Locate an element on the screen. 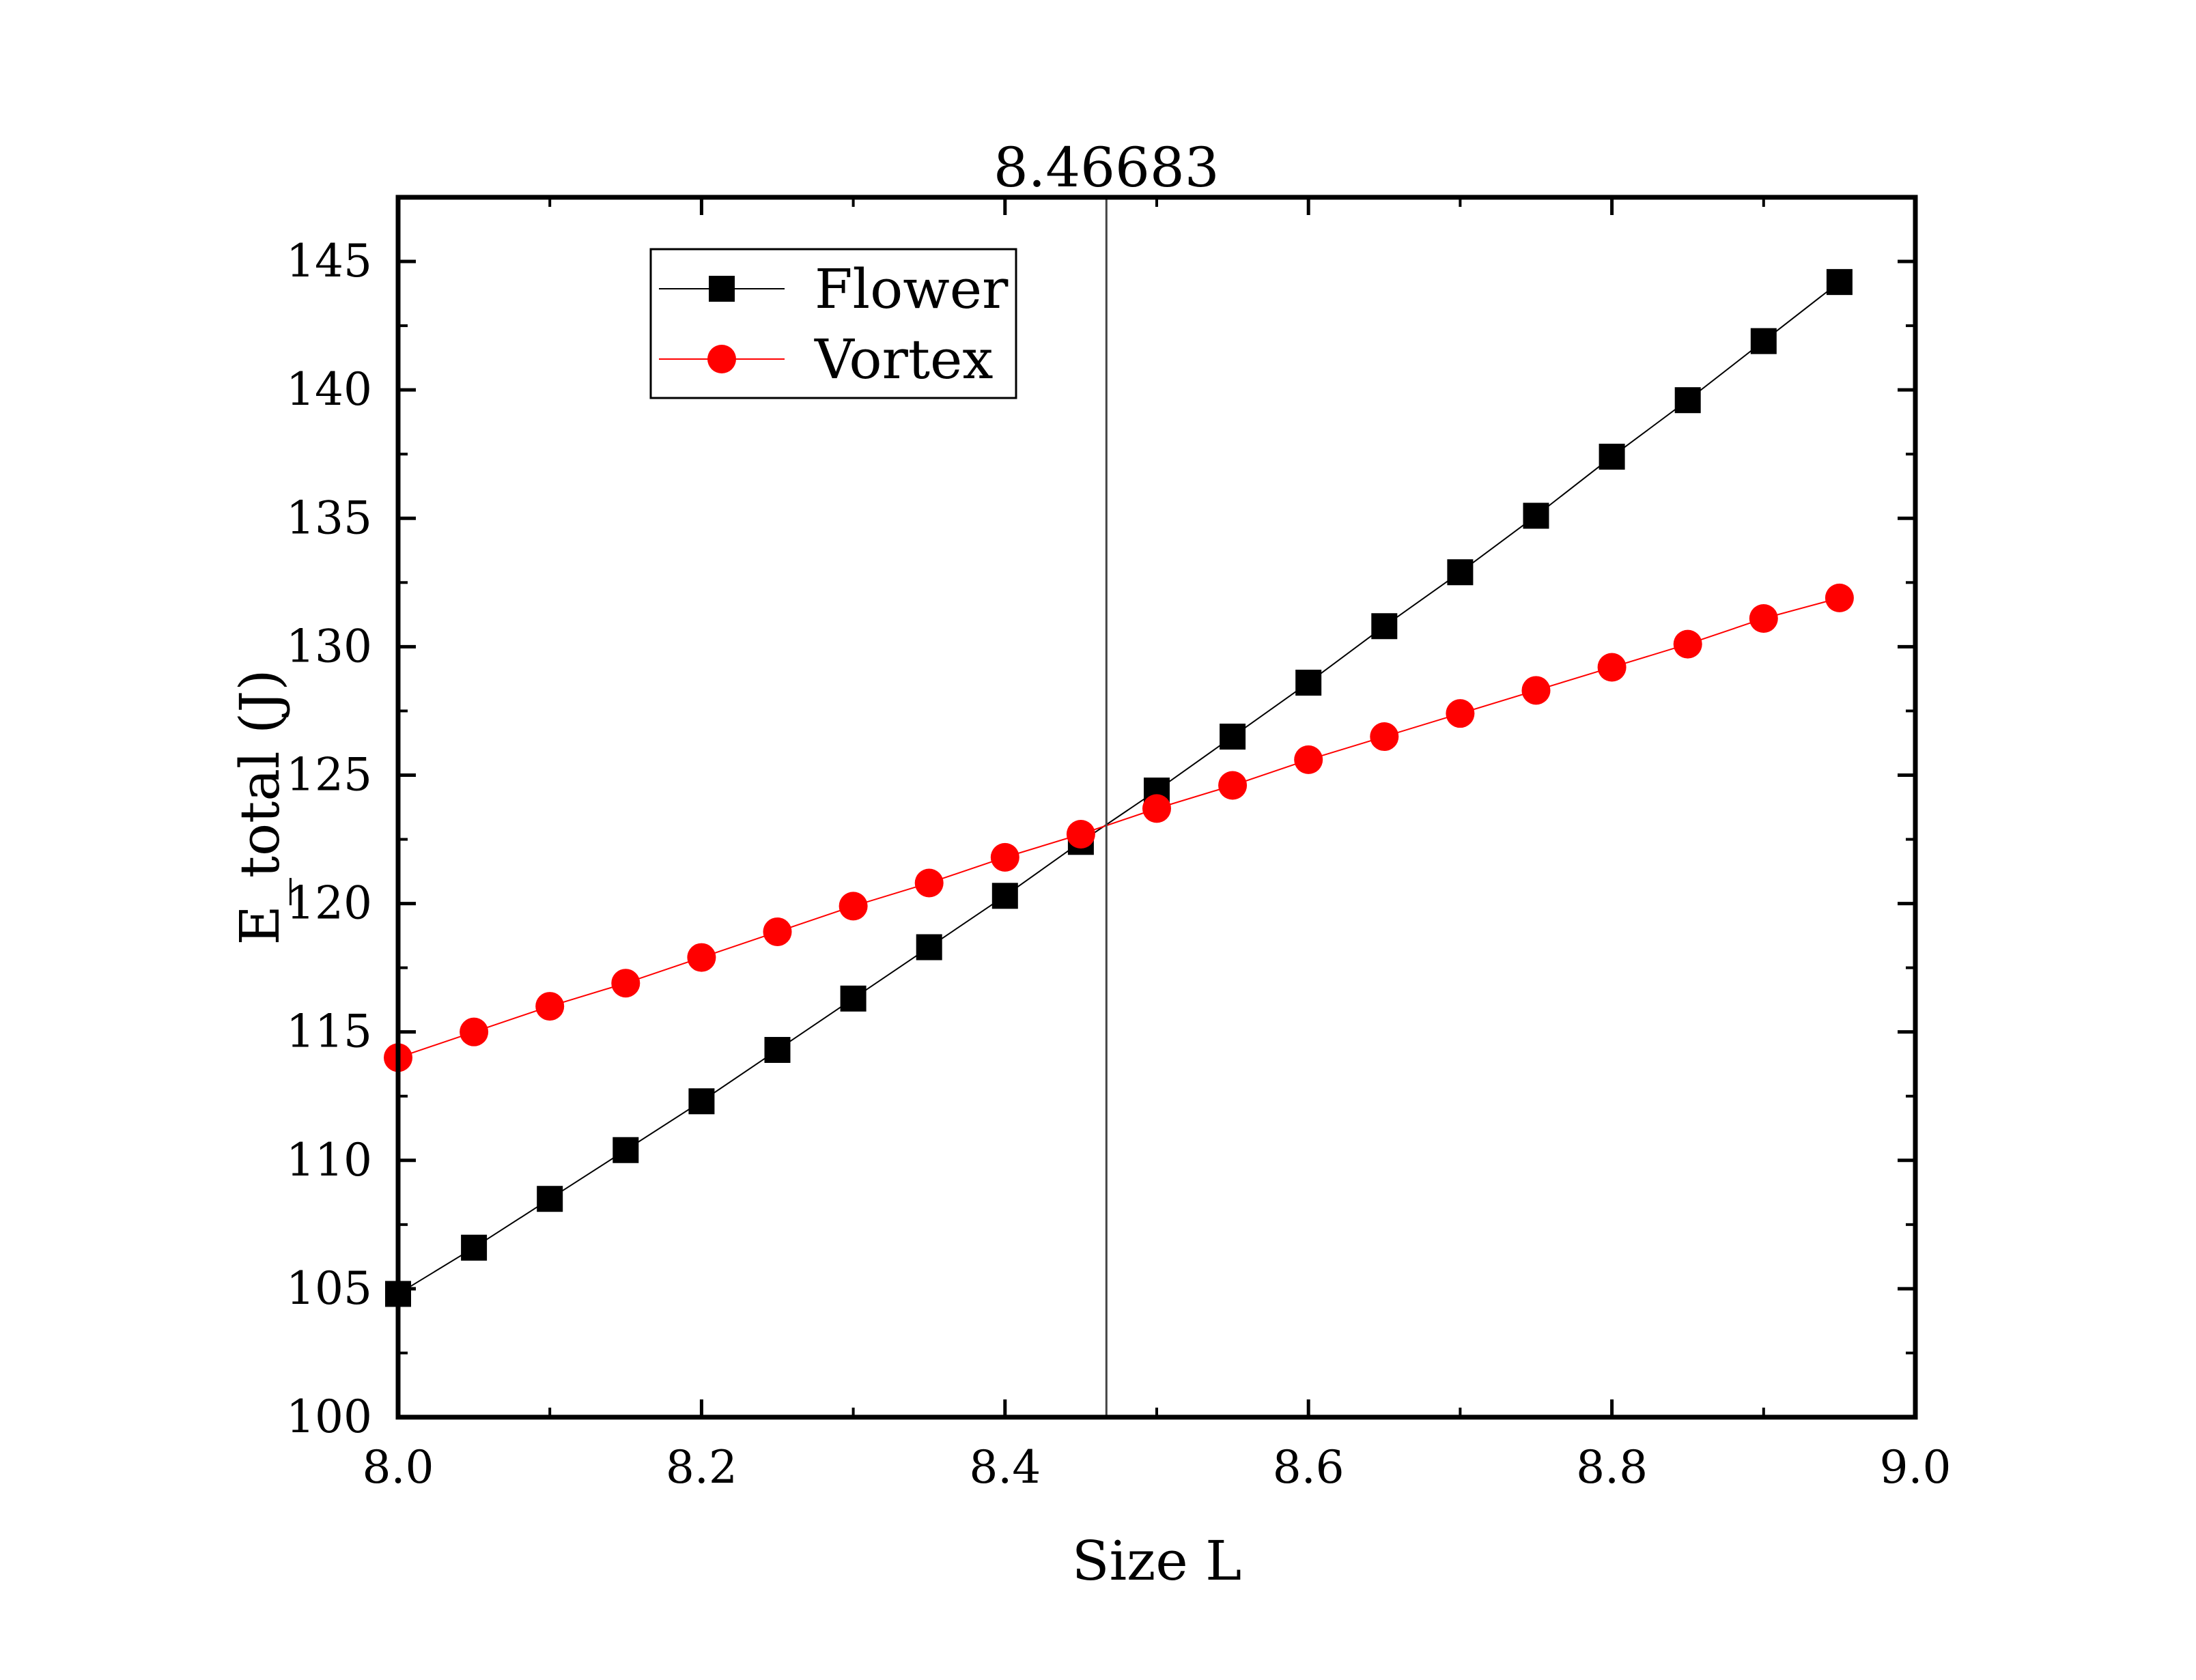  y-tick-label: 110 is located at coordinates (329, 1160).